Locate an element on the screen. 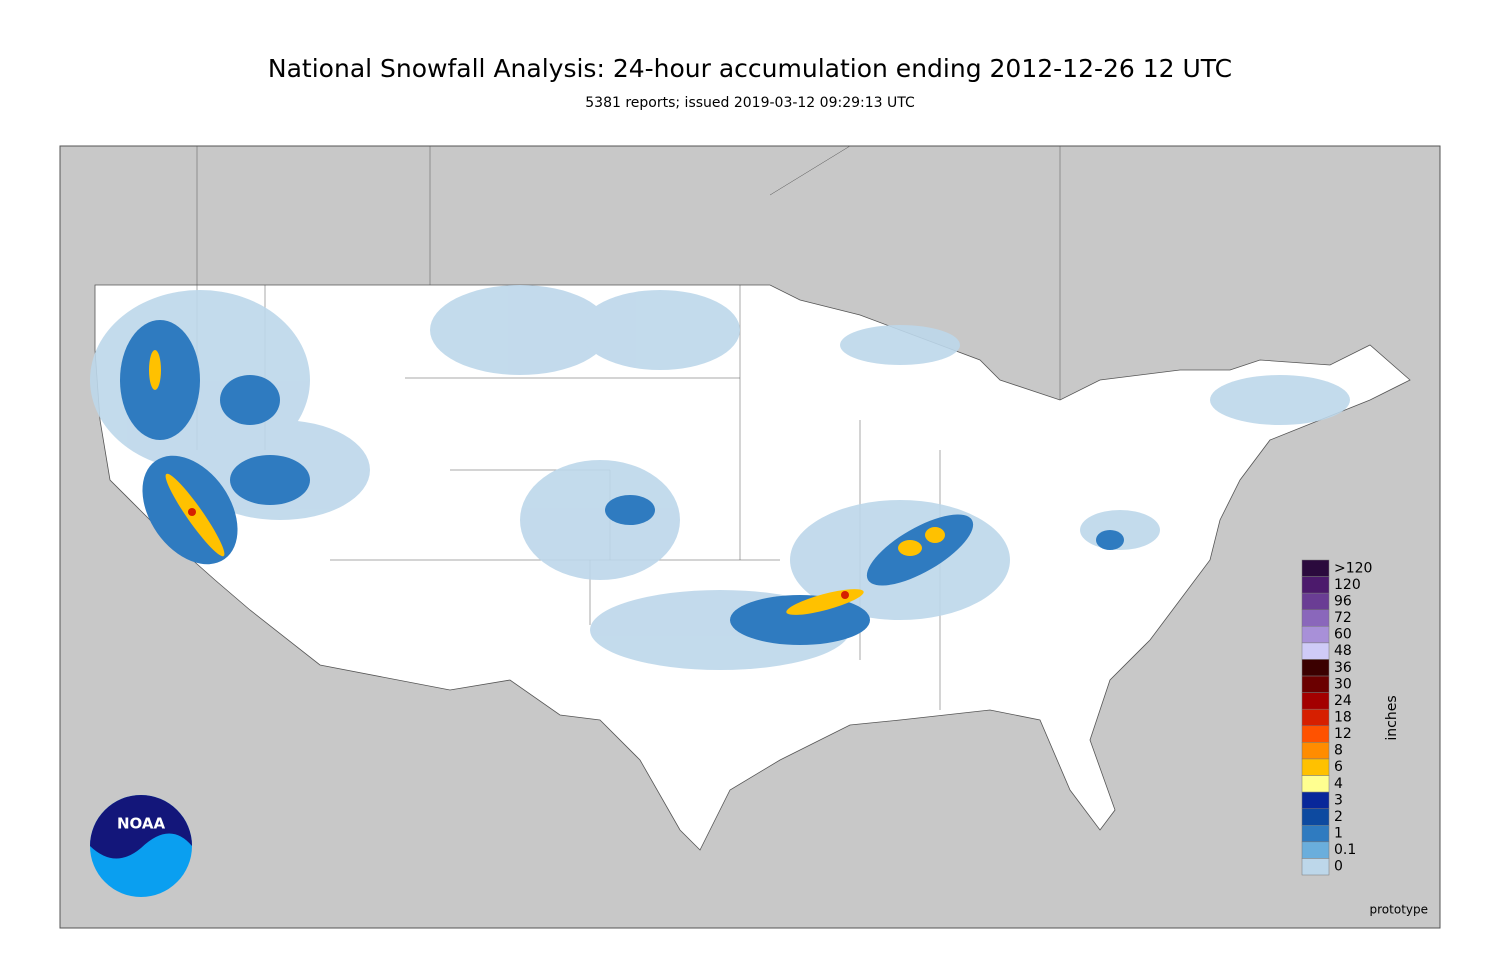 The height and width of the screenshot is (978, 1500). logo-top is located at coordinates (141, 827).